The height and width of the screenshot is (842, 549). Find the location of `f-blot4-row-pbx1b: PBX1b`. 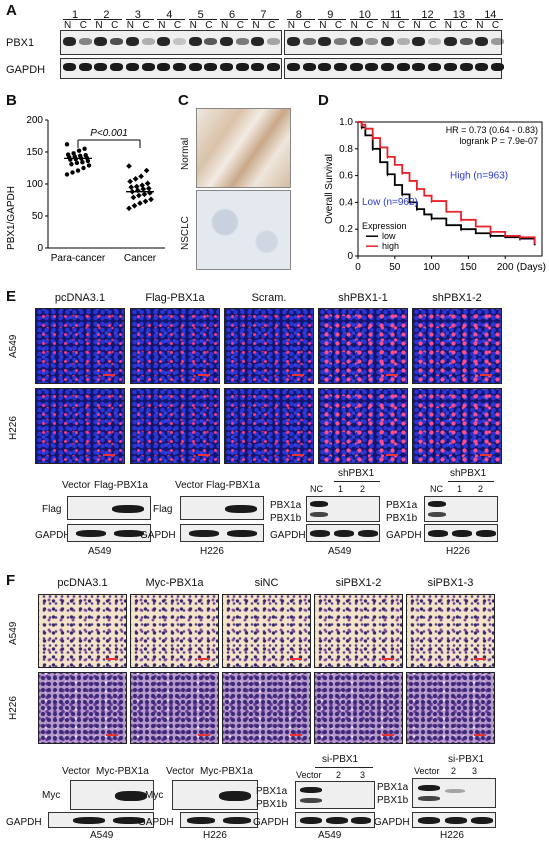

f-blot4-row-pbx1b: PBX1b is located at coordinates (393, 800).